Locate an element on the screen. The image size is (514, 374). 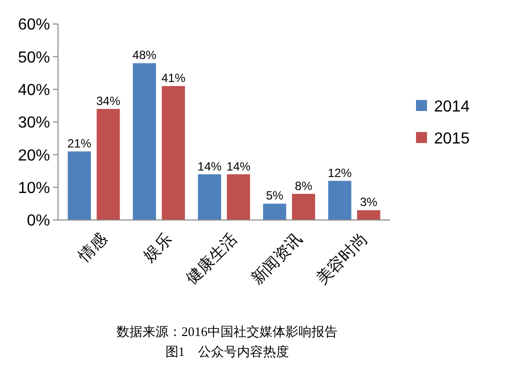
y-tick-label: 40% is located at coordinates (34, 90).